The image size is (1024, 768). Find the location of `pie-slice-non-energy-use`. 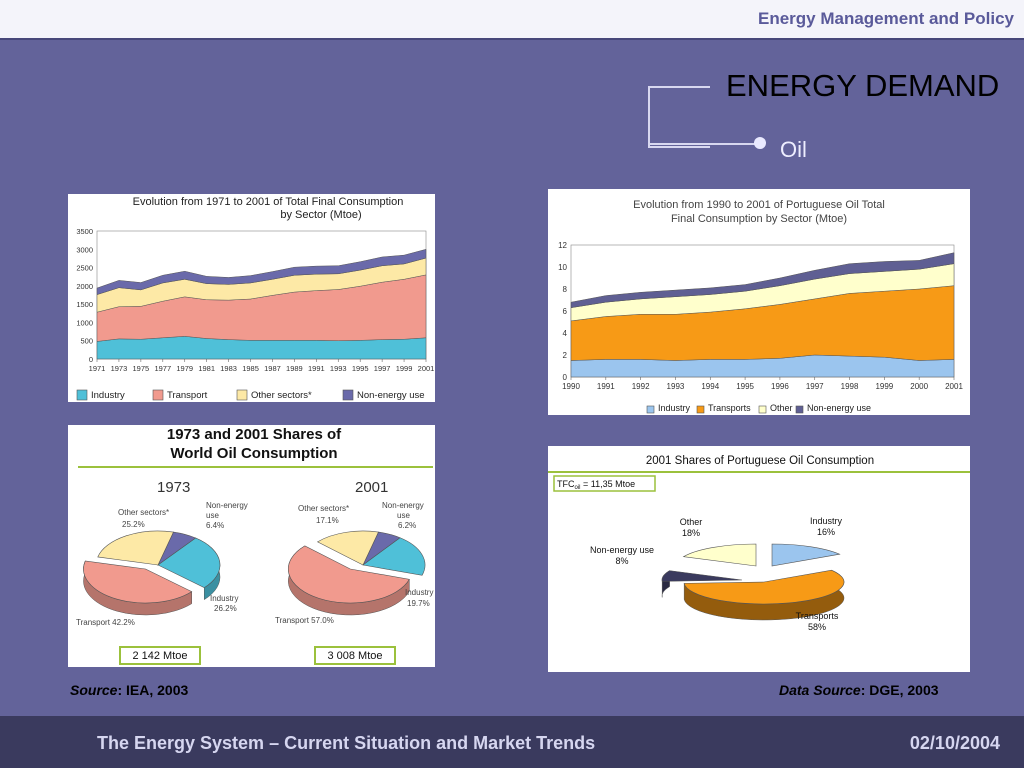

pie-slice-non-energy-use is located at coordinates (702, 576).